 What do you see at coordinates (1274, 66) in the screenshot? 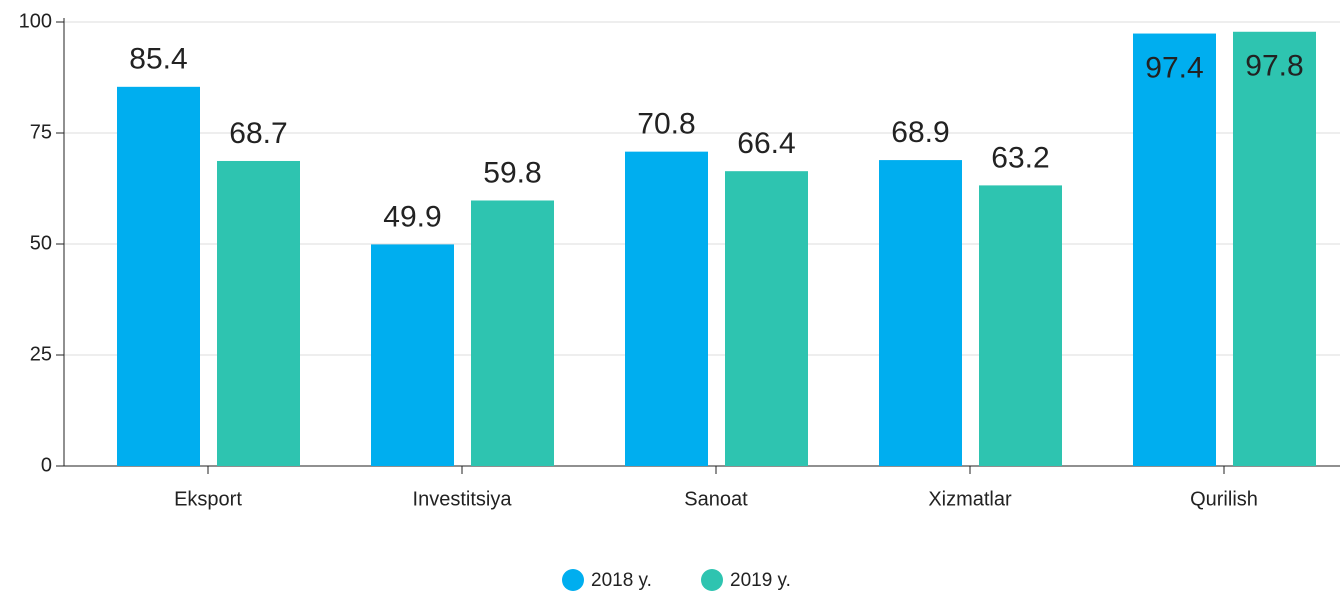
I see `value-label: 97.8` at bounding box center [1274, 66].